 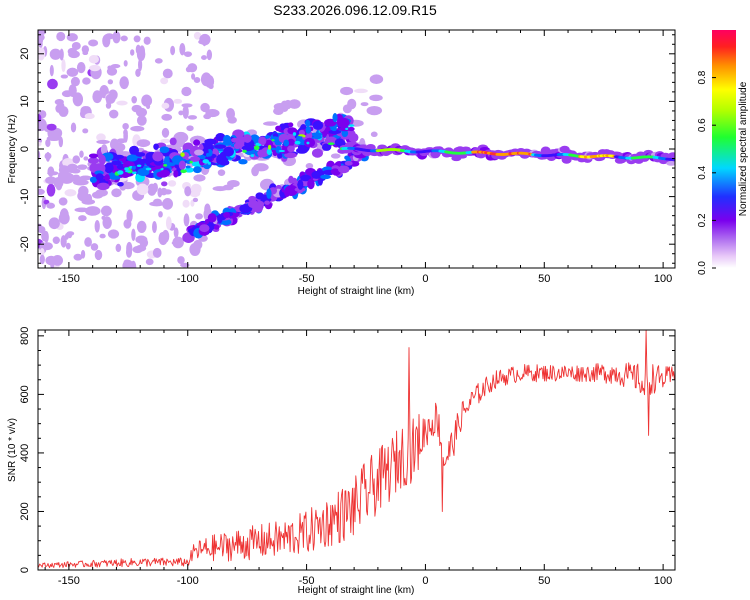 I want to click on x-tick-label: 0, so click(x=425, y=279).